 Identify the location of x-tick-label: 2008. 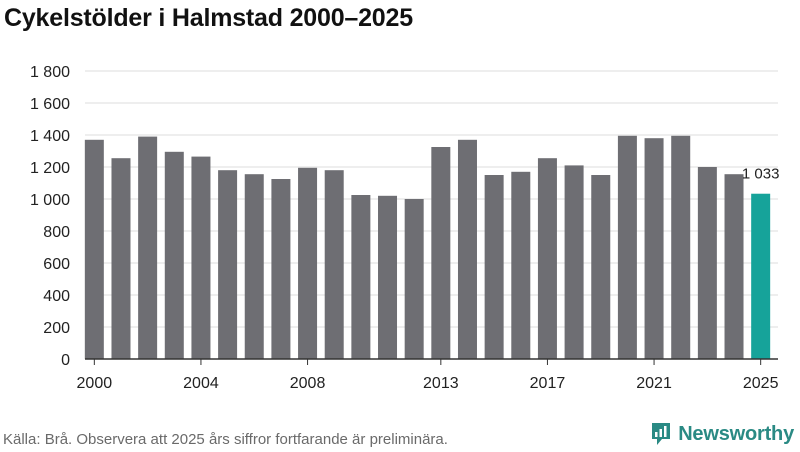
(308, 383).